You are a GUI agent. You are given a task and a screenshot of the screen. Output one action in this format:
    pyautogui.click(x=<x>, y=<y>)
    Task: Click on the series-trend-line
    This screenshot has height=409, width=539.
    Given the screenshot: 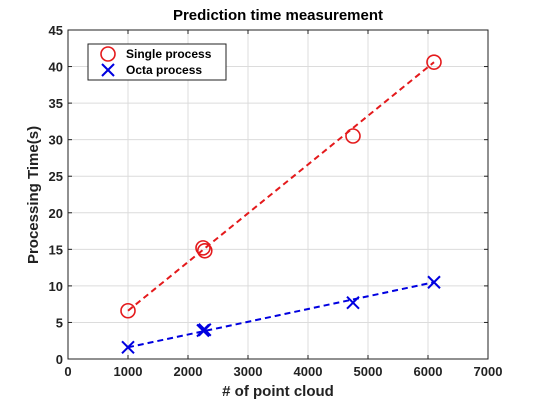 What is the action you would take?
    pyautogui.click(x=281, y=315)
    